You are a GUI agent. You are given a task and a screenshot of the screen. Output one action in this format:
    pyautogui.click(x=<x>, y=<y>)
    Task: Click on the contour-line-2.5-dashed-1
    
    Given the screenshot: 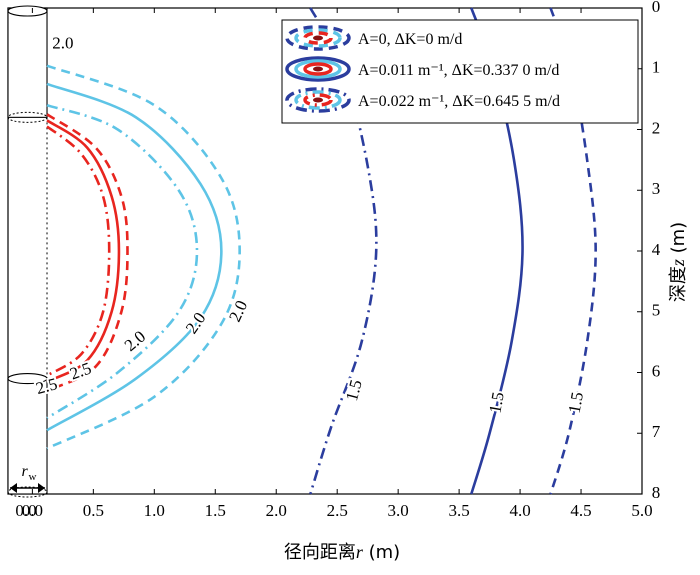 What is the action you would take?
    pyautogui.click(x=87, y=252)
    